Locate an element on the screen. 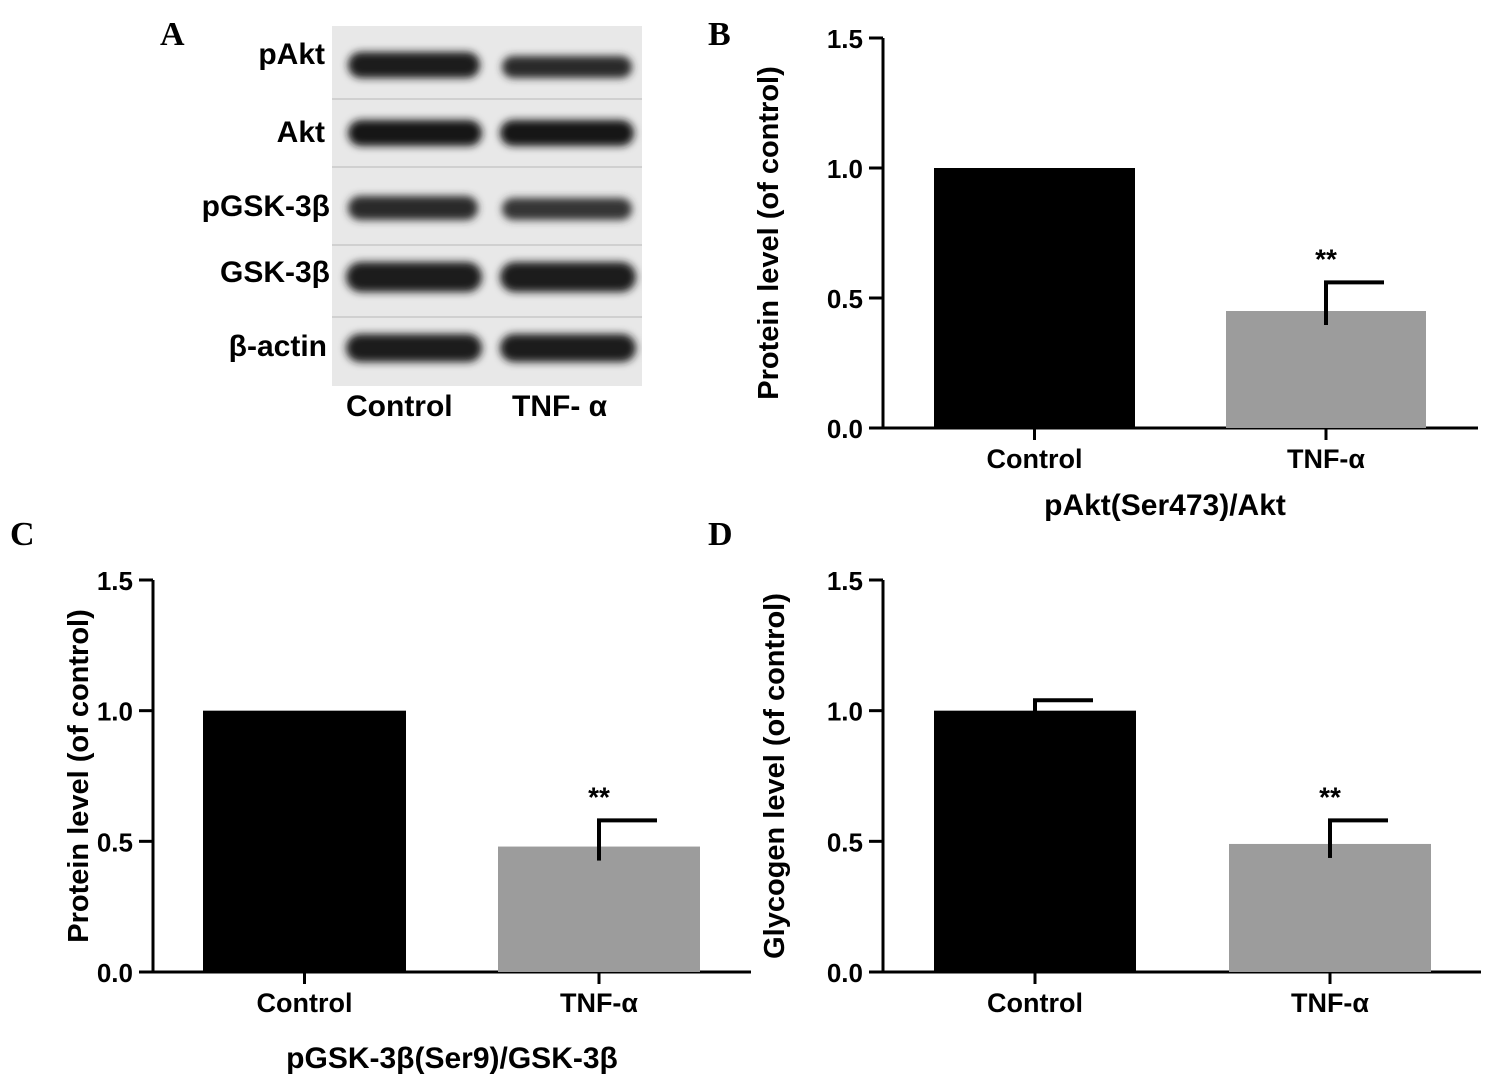  blot-label-beta-actin: β-actin is located at coordinates (277, 346).